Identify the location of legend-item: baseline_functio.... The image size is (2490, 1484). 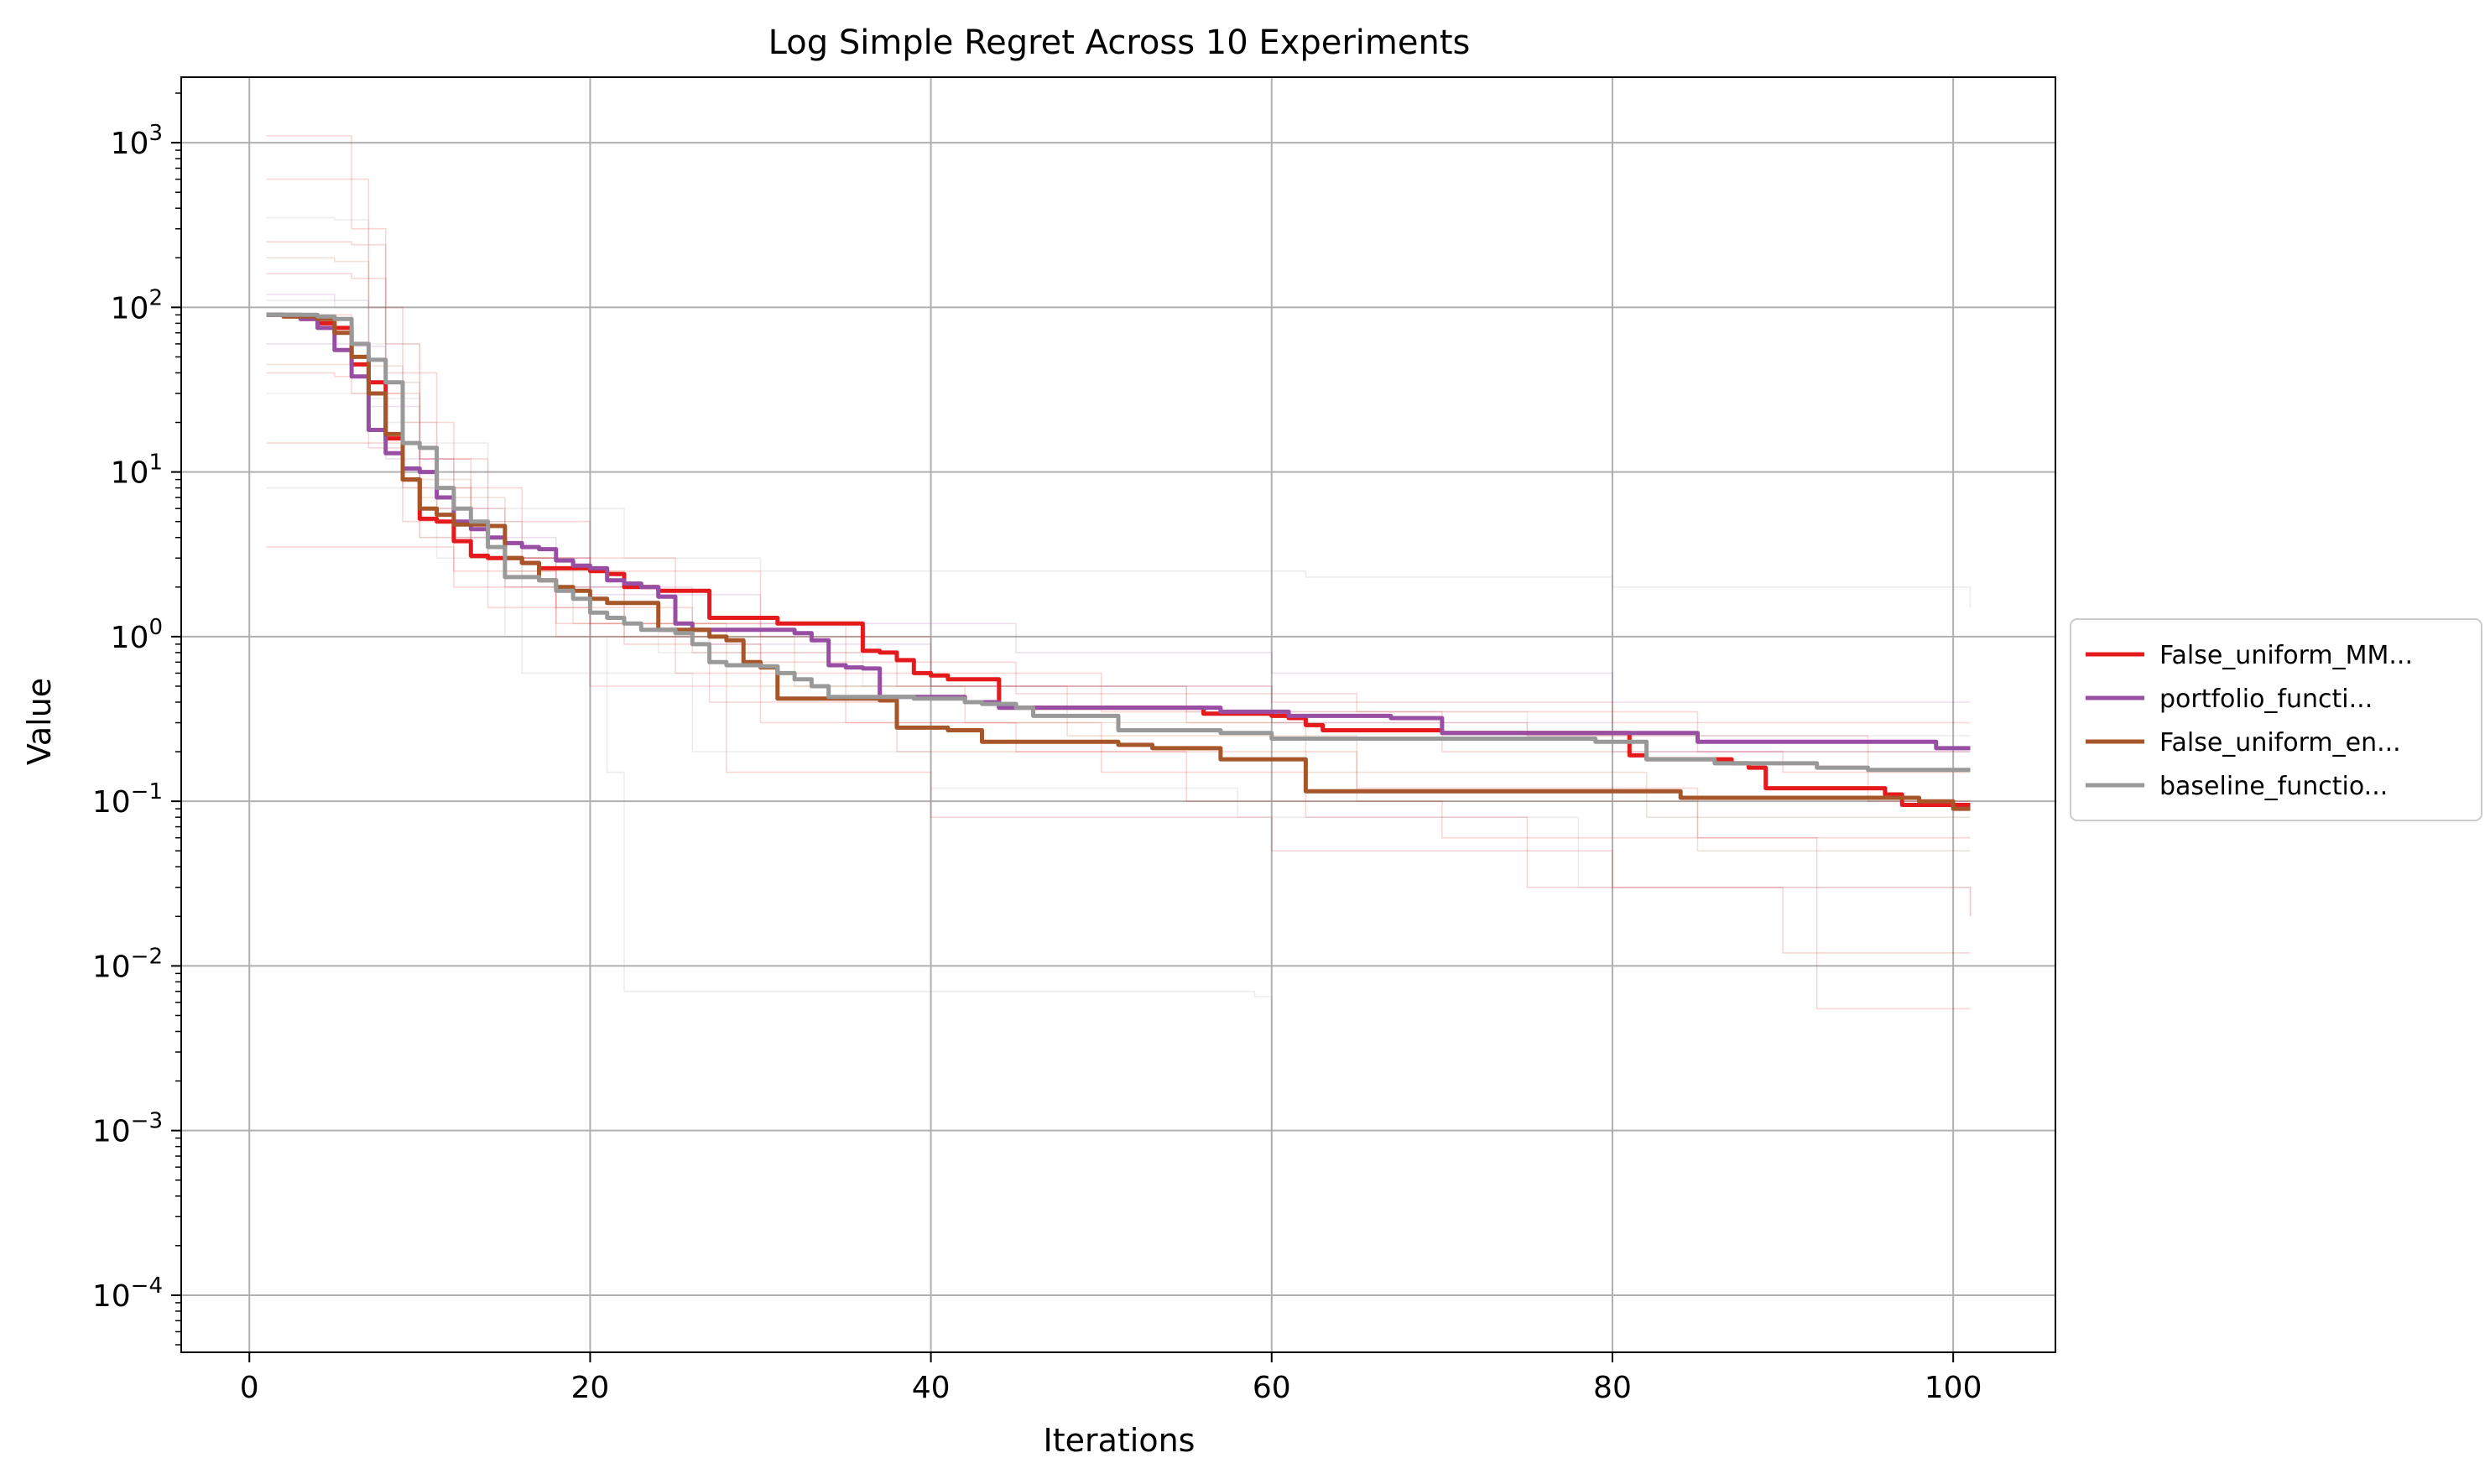
(2237, 786).